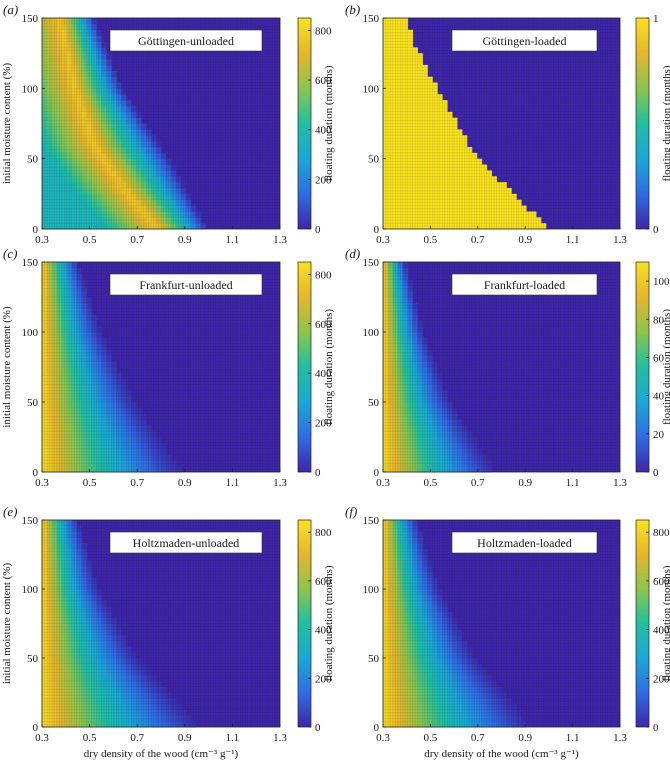  What do you see at coordinates (233, 738) in the screenshot?
I see `x-tick-label: 1.1` at bounding box center [233, 738].